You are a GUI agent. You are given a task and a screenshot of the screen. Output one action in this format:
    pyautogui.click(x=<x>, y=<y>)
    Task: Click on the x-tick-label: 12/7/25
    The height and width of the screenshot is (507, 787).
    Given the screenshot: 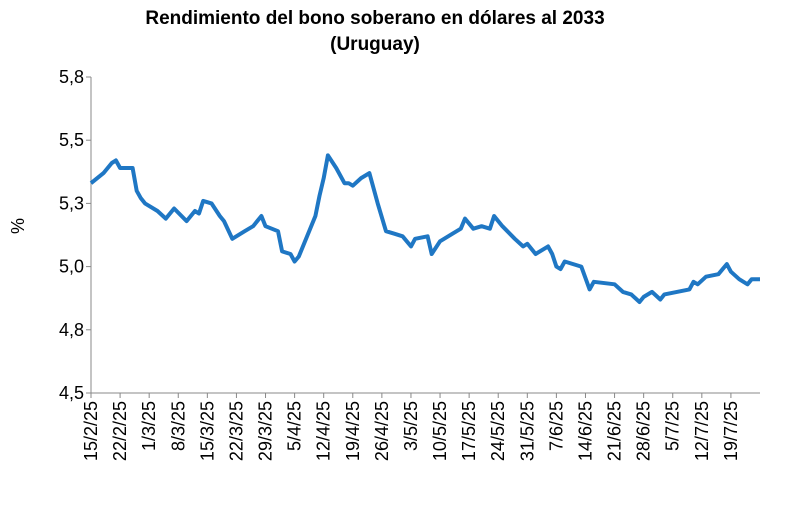 What is the action you would take?
    pyautogui.click(x=702, y=431)
    